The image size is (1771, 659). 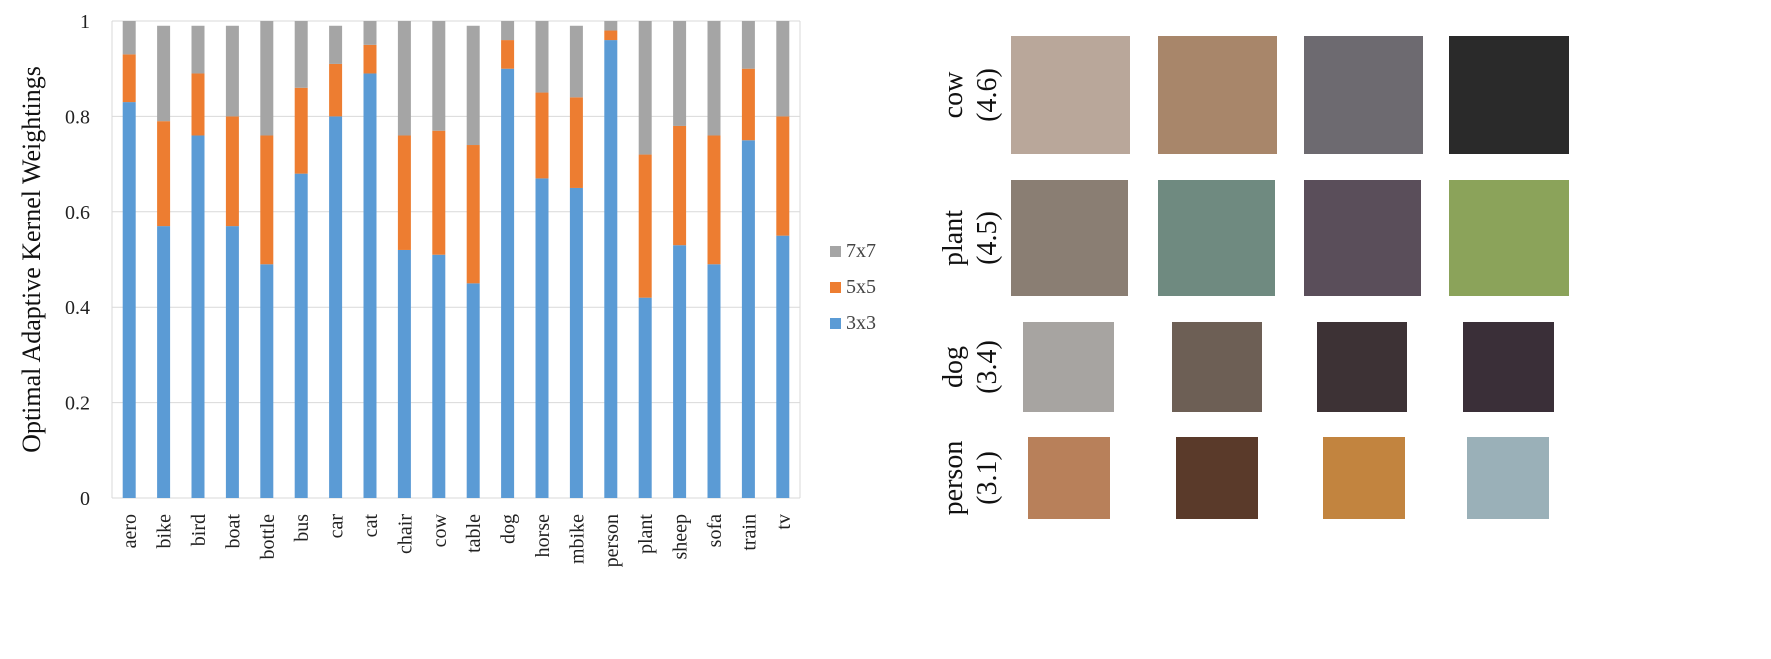 What do you see at coordinates (473, 85) in the screenshot?
I see `bar-7x7-table` at bounding box center [473, 85].